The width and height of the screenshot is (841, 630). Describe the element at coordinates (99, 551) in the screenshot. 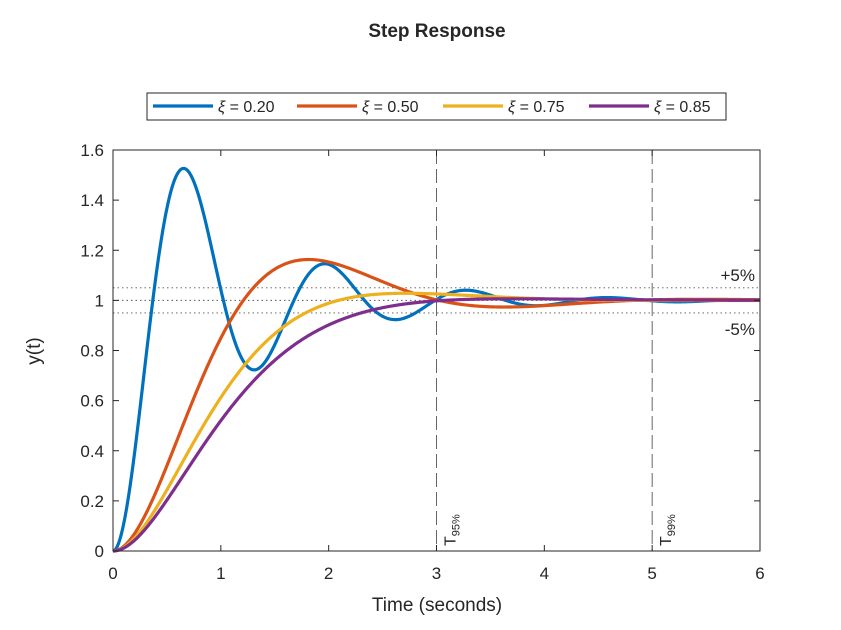

I see `y-tick-label: 0` at that location.